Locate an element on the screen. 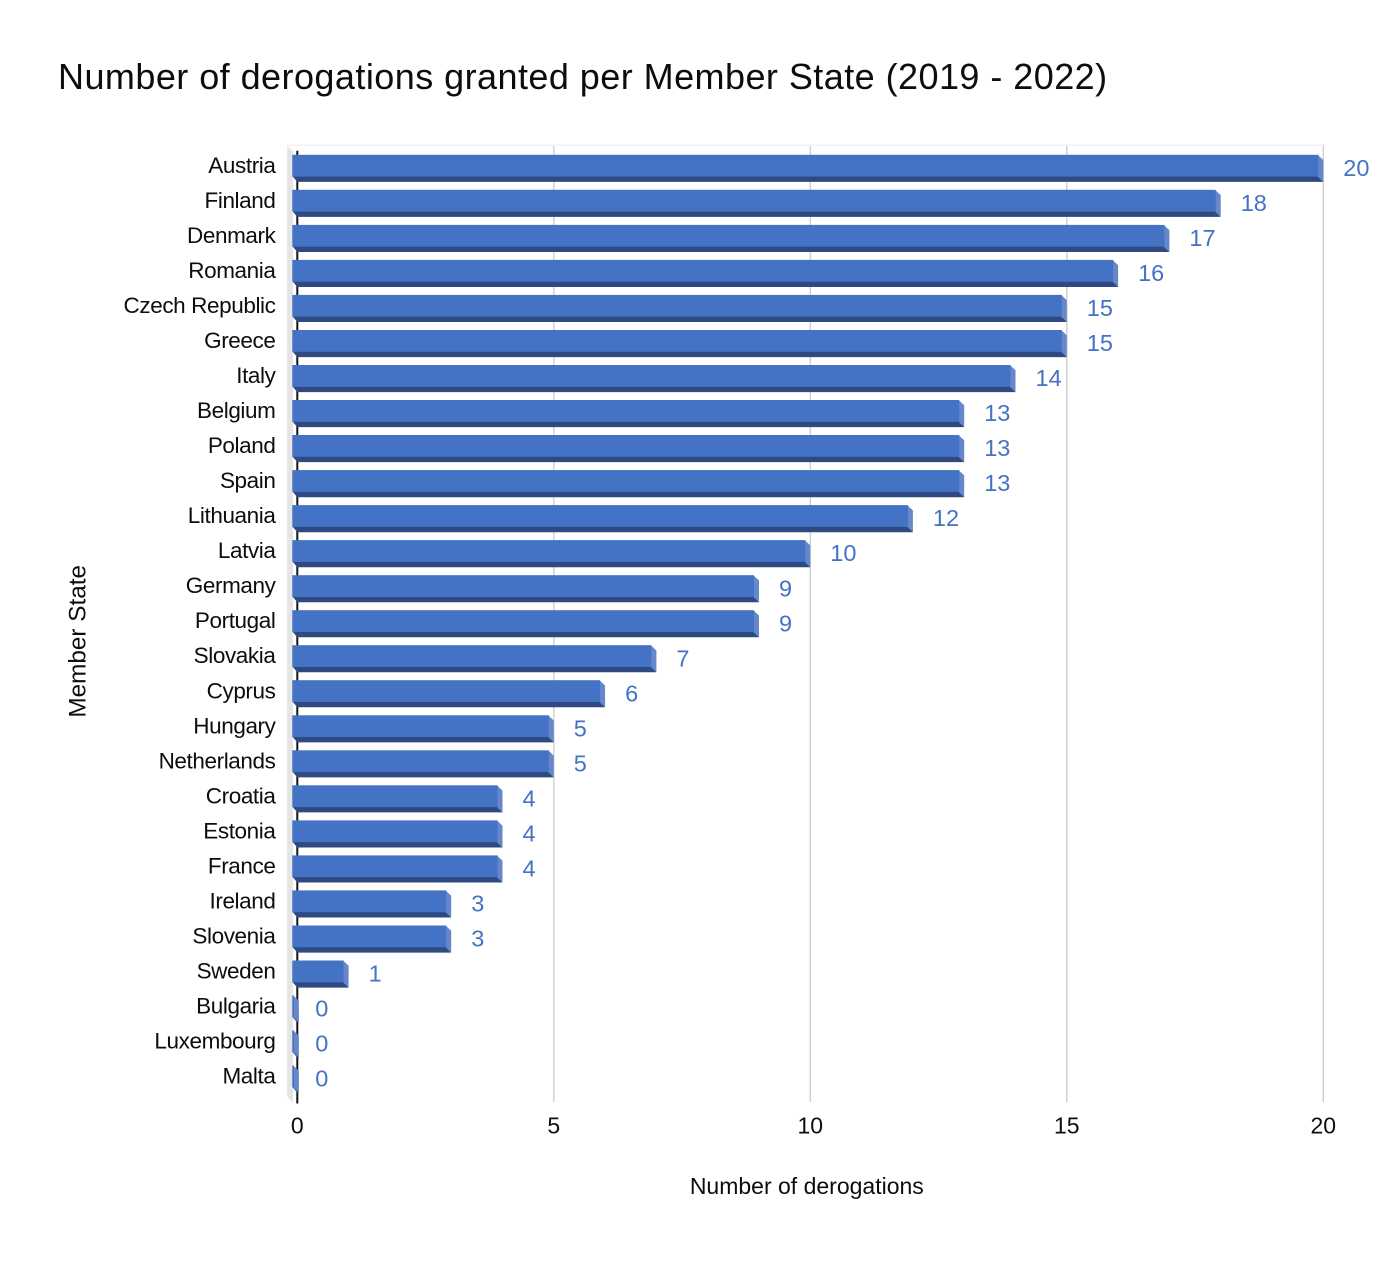  svg-text: Ireland is located at coordinates (243, 900).